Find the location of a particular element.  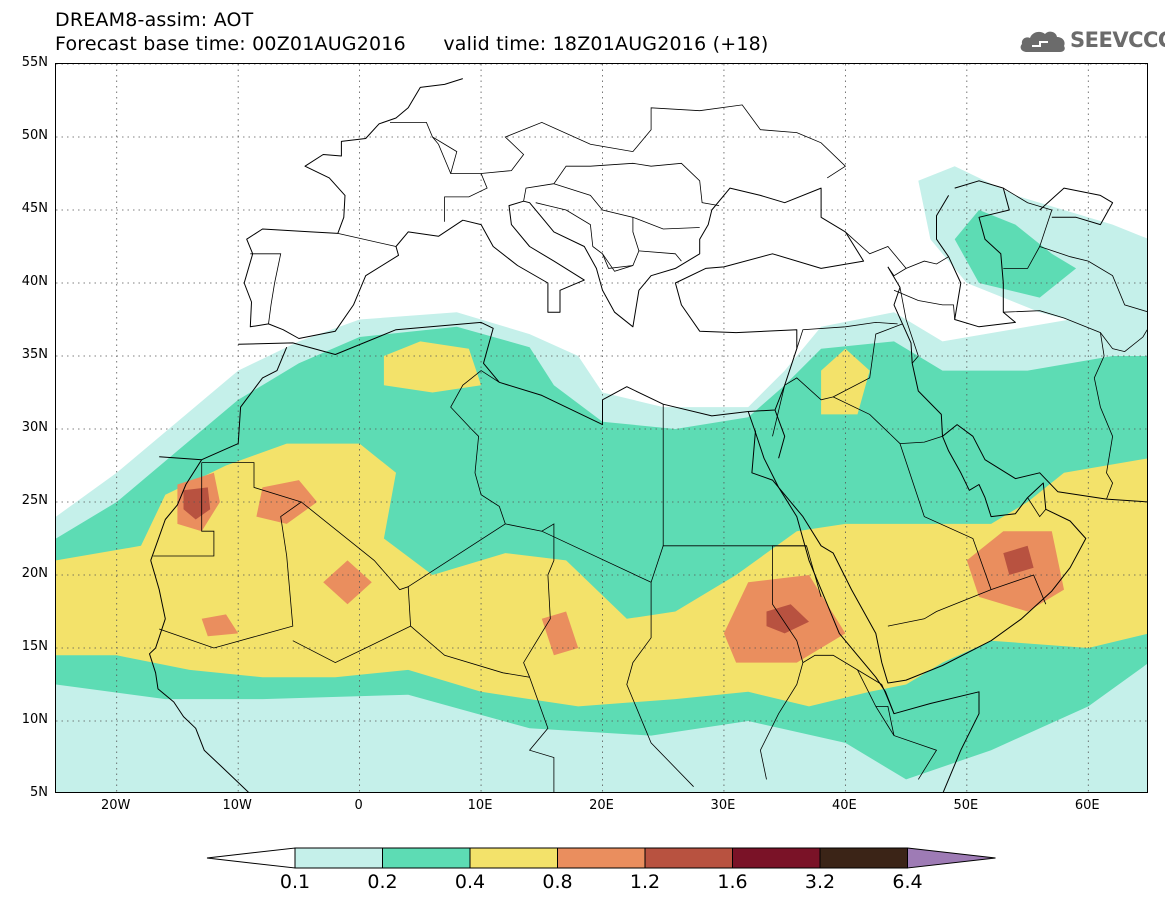

longitude-tick-label: 20W is located at coordinates (116, 805).